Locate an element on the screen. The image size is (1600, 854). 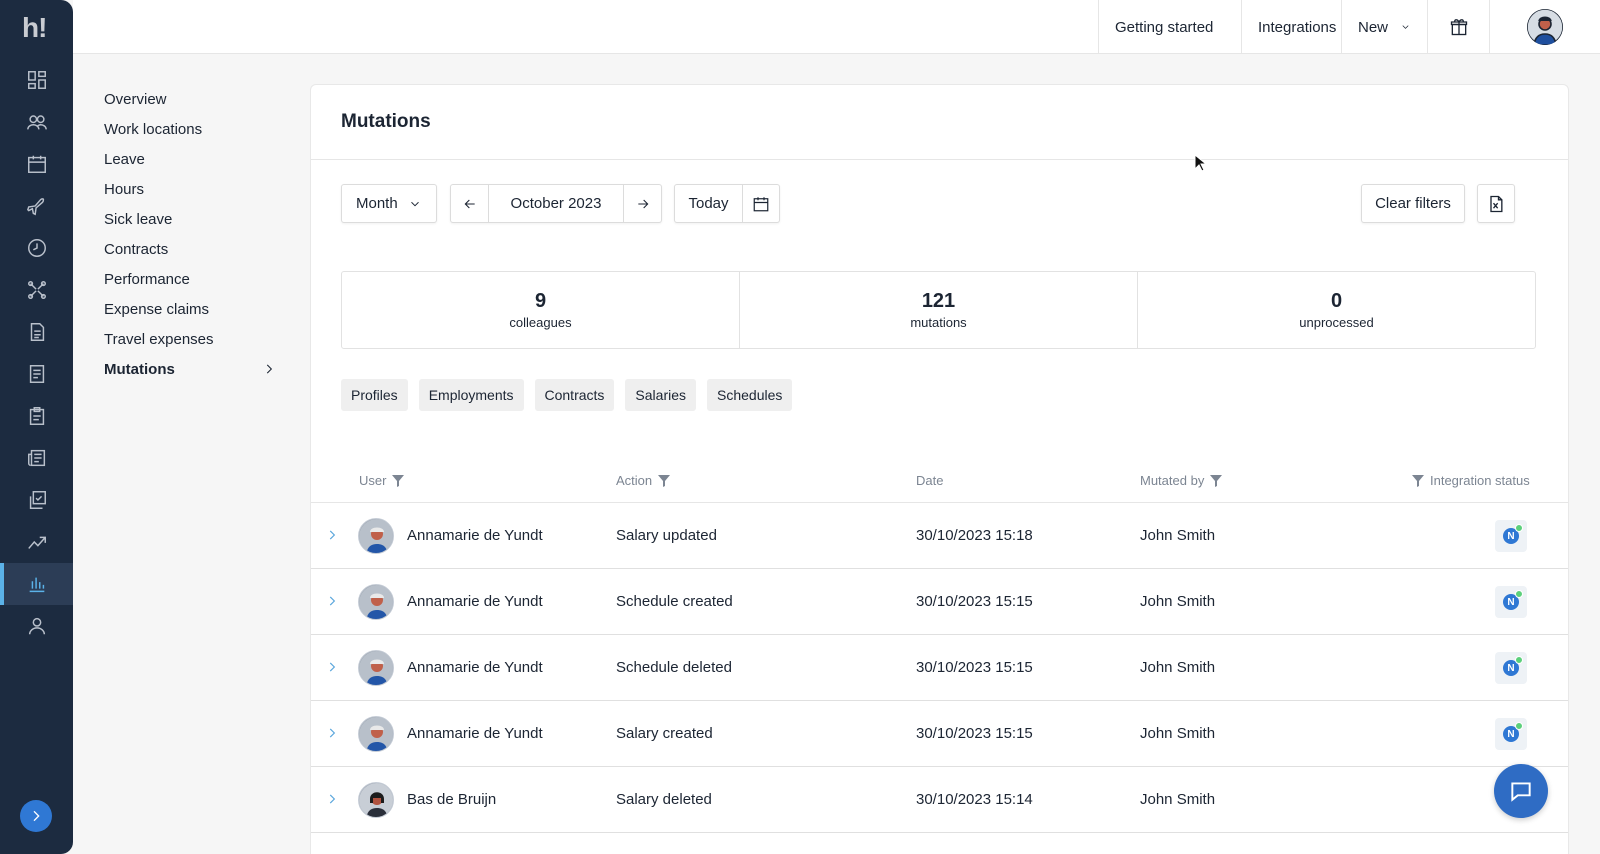
chip-contracts: Contracts is located at coordinates (574, 395).